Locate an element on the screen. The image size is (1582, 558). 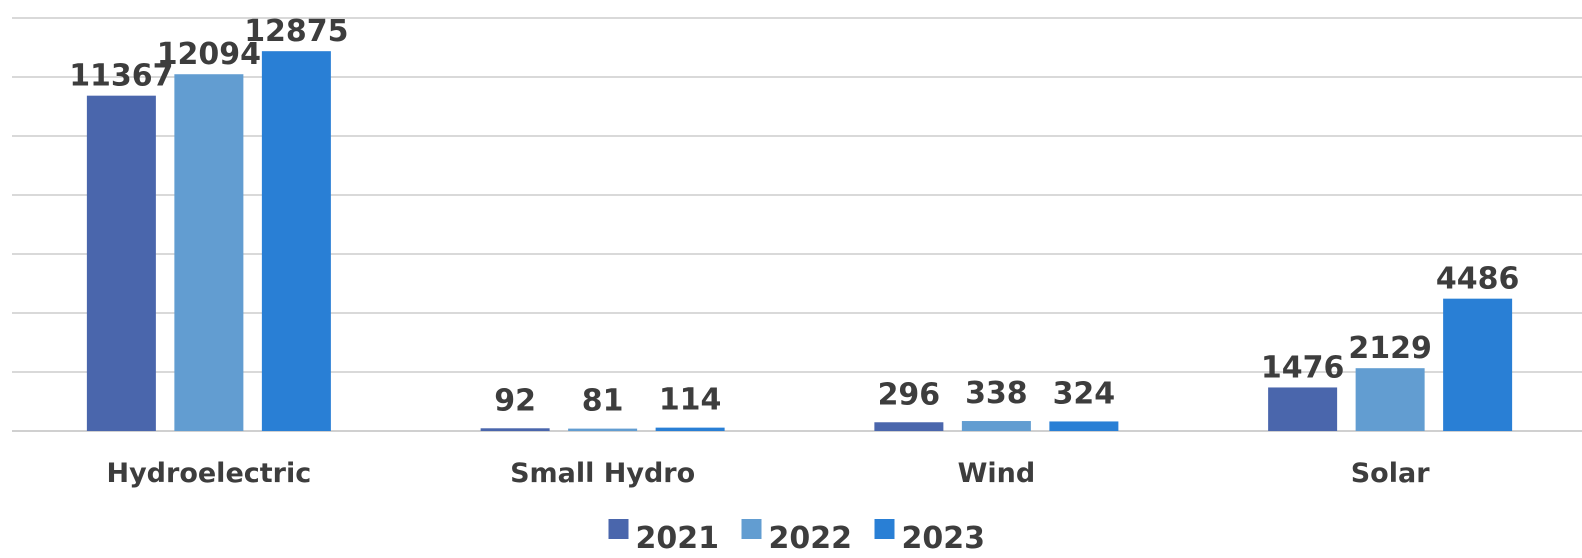
bar-small-hydro-2023 is located at coordinates (690, 429).